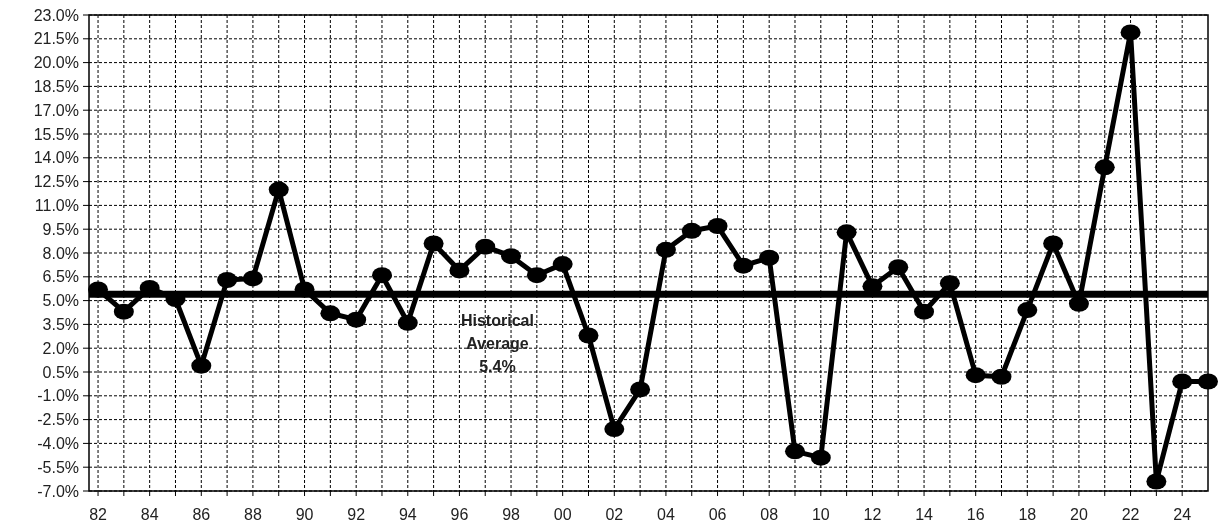 The height and width of the screenshot is (531, 1225). What do you see at coordinates (614, 514) in the screenshot?
I see `x-tick-label: 02` at bounding box center [614, 514].